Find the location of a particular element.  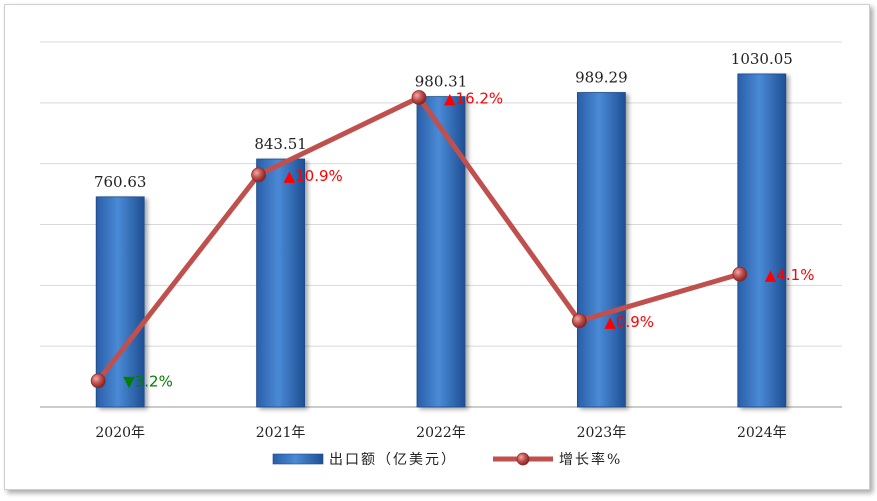

growth-rate-point-2020年 is located at coordinates (98, 381).